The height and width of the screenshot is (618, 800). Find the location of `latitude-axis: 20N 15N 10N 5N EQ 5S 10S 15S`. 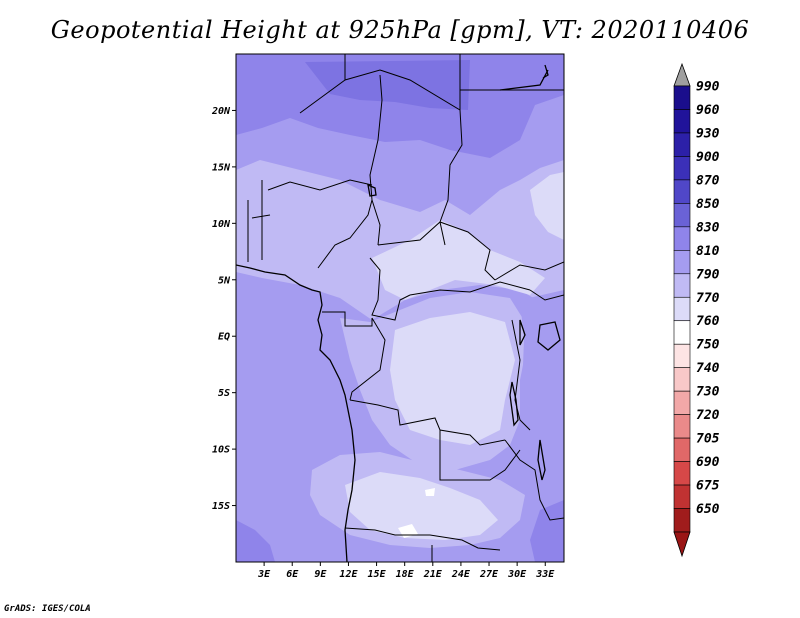

latitude-axis: 20N 15N 10N 5N EQ 5S 10S 15S is located at coordinates (223, 309).